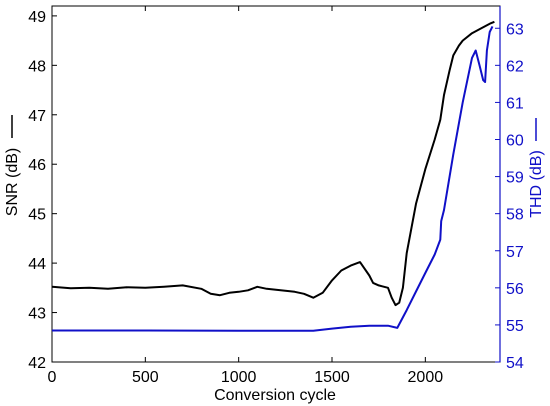 Image resolution: width=550 pixels, height=406 pixels. Describe the element at coordinates (515, 178) in the screenshot. I see `y-right-tick-label: 59` at that location.